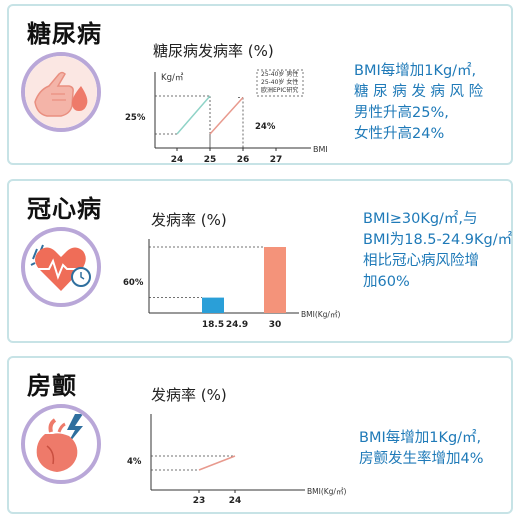  Describe the element at coordinates (61, 92) in the screenshot. I see `finger-blood-drop-icon` at that location.